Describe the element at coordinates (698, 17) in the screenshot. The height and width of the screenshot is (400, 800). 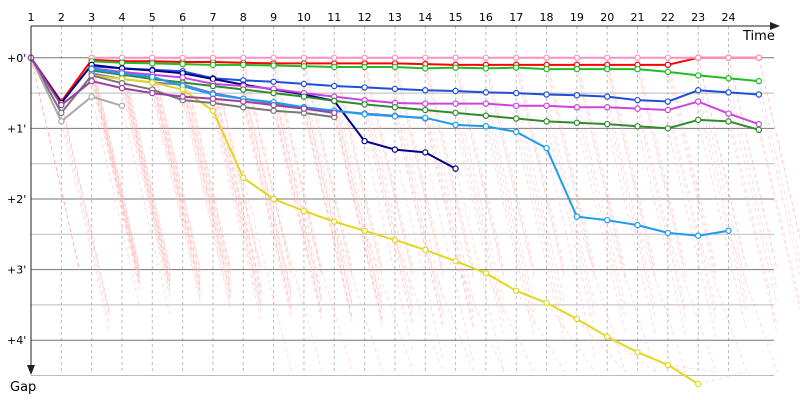
I see `x-tick-label: 23` at that location.